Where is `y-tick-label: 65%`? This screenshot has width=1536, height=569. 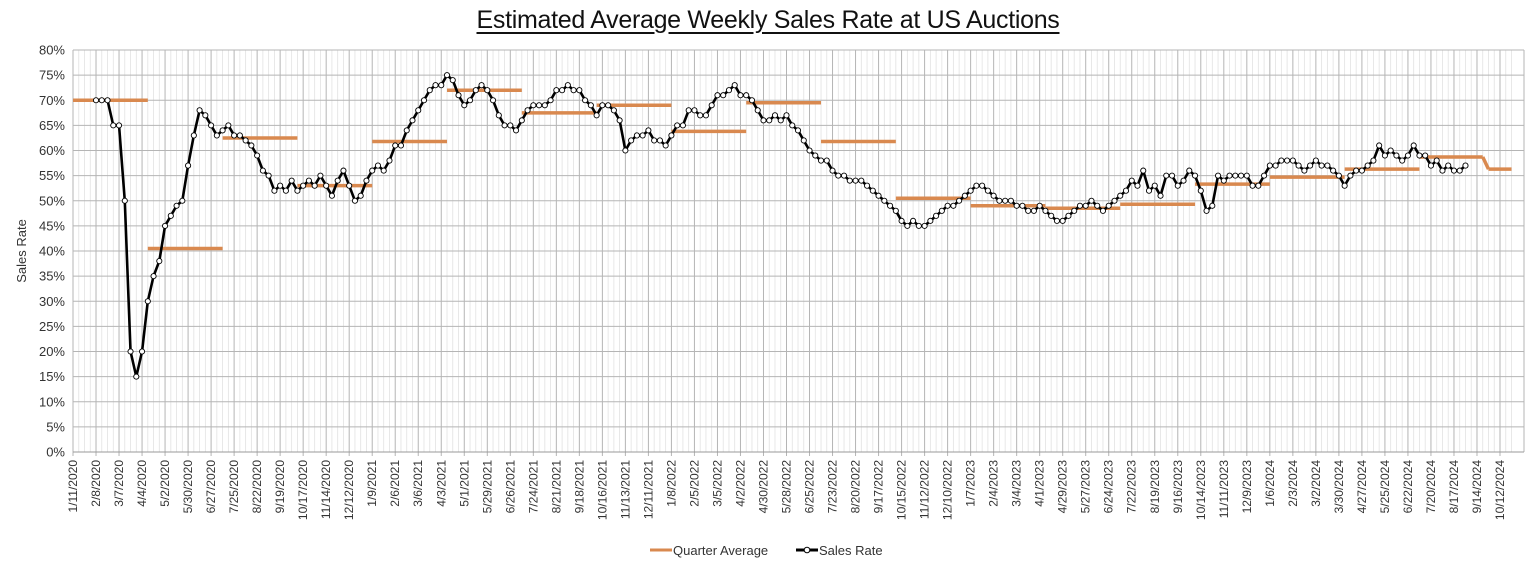 y-tick-label: 65% is located at coordinates (52, 125).